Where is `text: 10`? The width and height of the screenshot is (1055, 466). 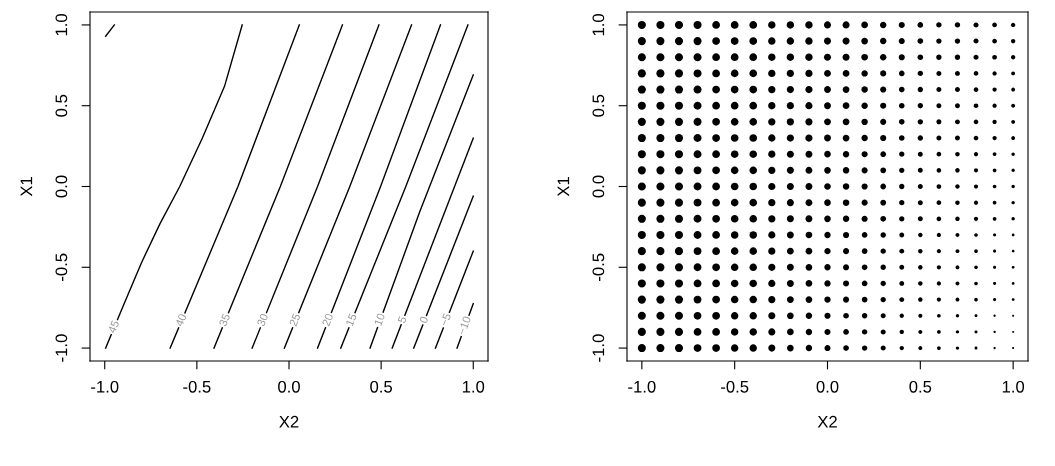
text: 10 is located at coordinates (379, 319).